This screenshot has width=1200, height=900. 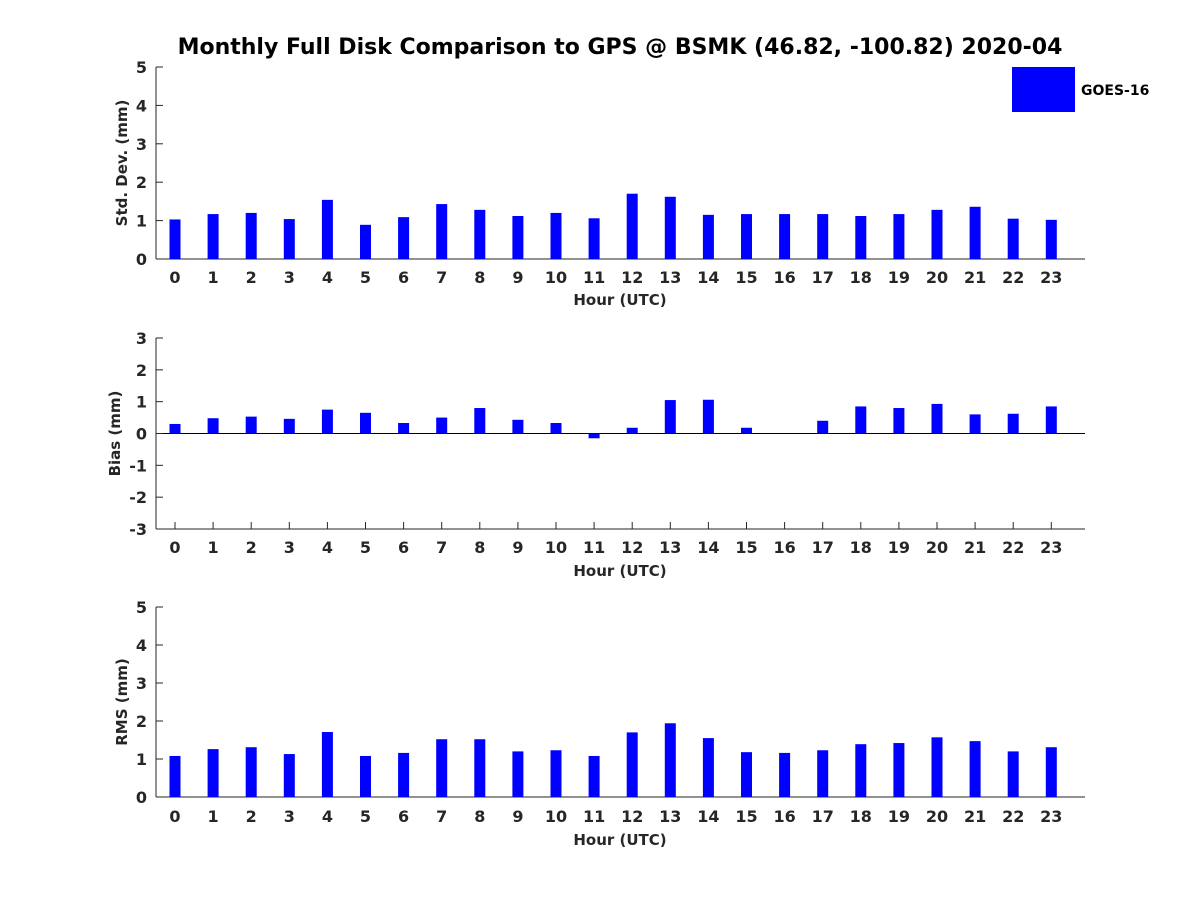 I want to click on std-dev-x-tick-label: 18, so click(x=861, y=277).